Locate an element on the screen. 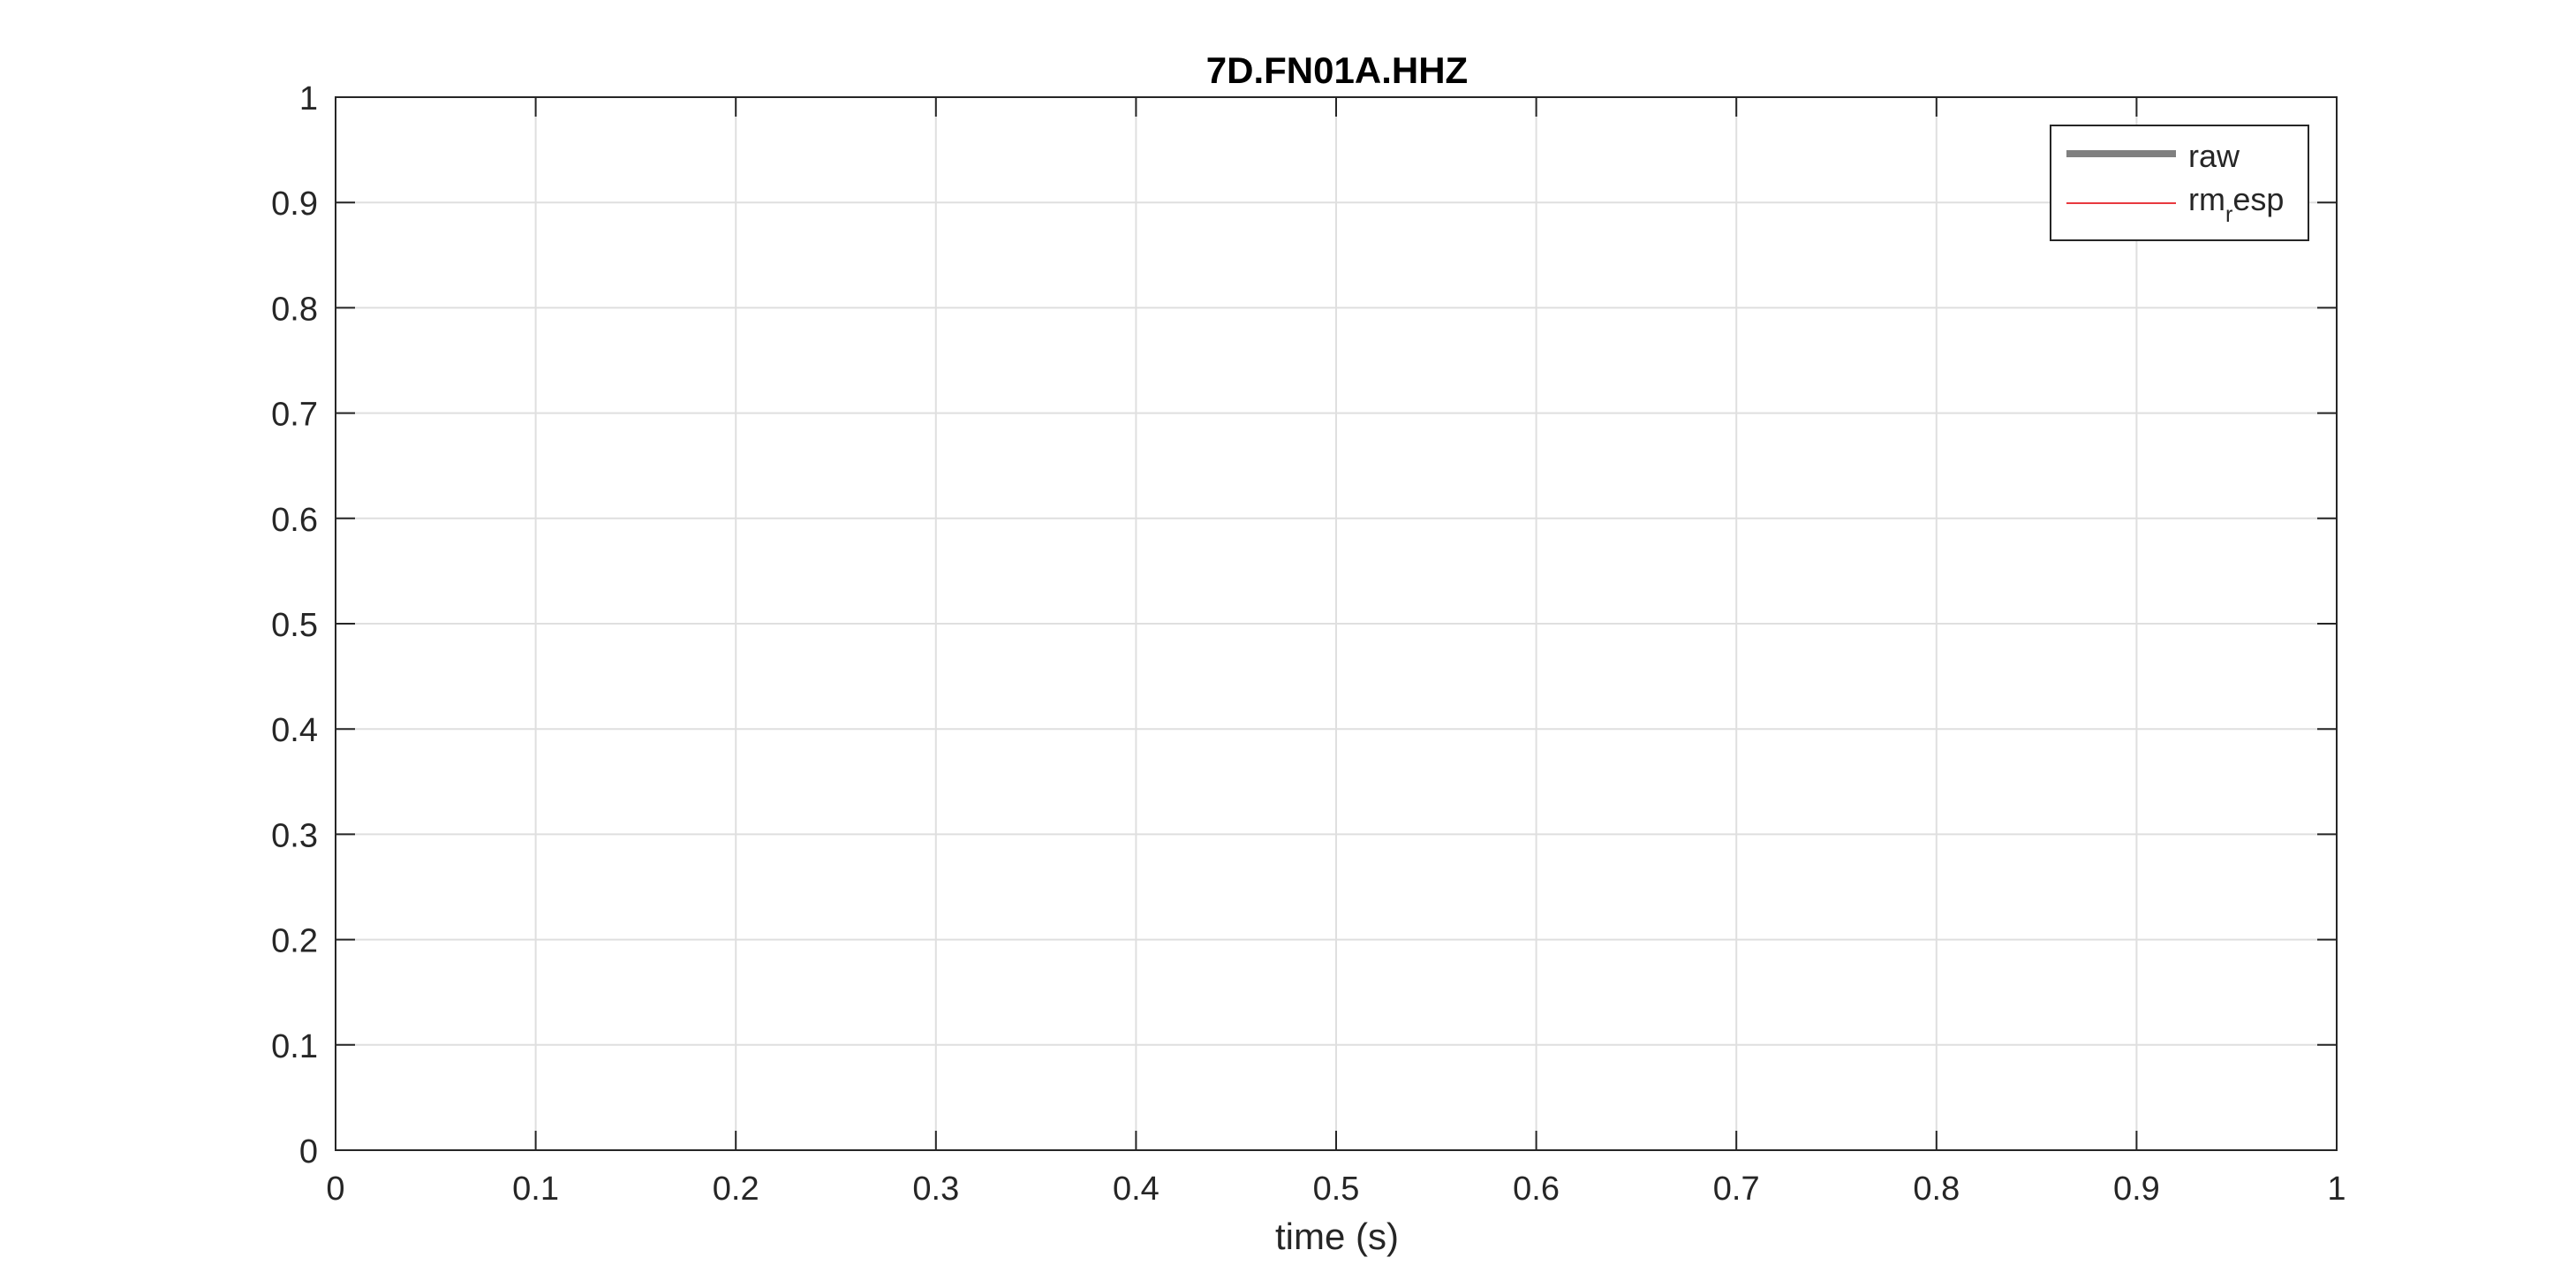  legend-label-raw: raw is located at coordinates (2214, 156).